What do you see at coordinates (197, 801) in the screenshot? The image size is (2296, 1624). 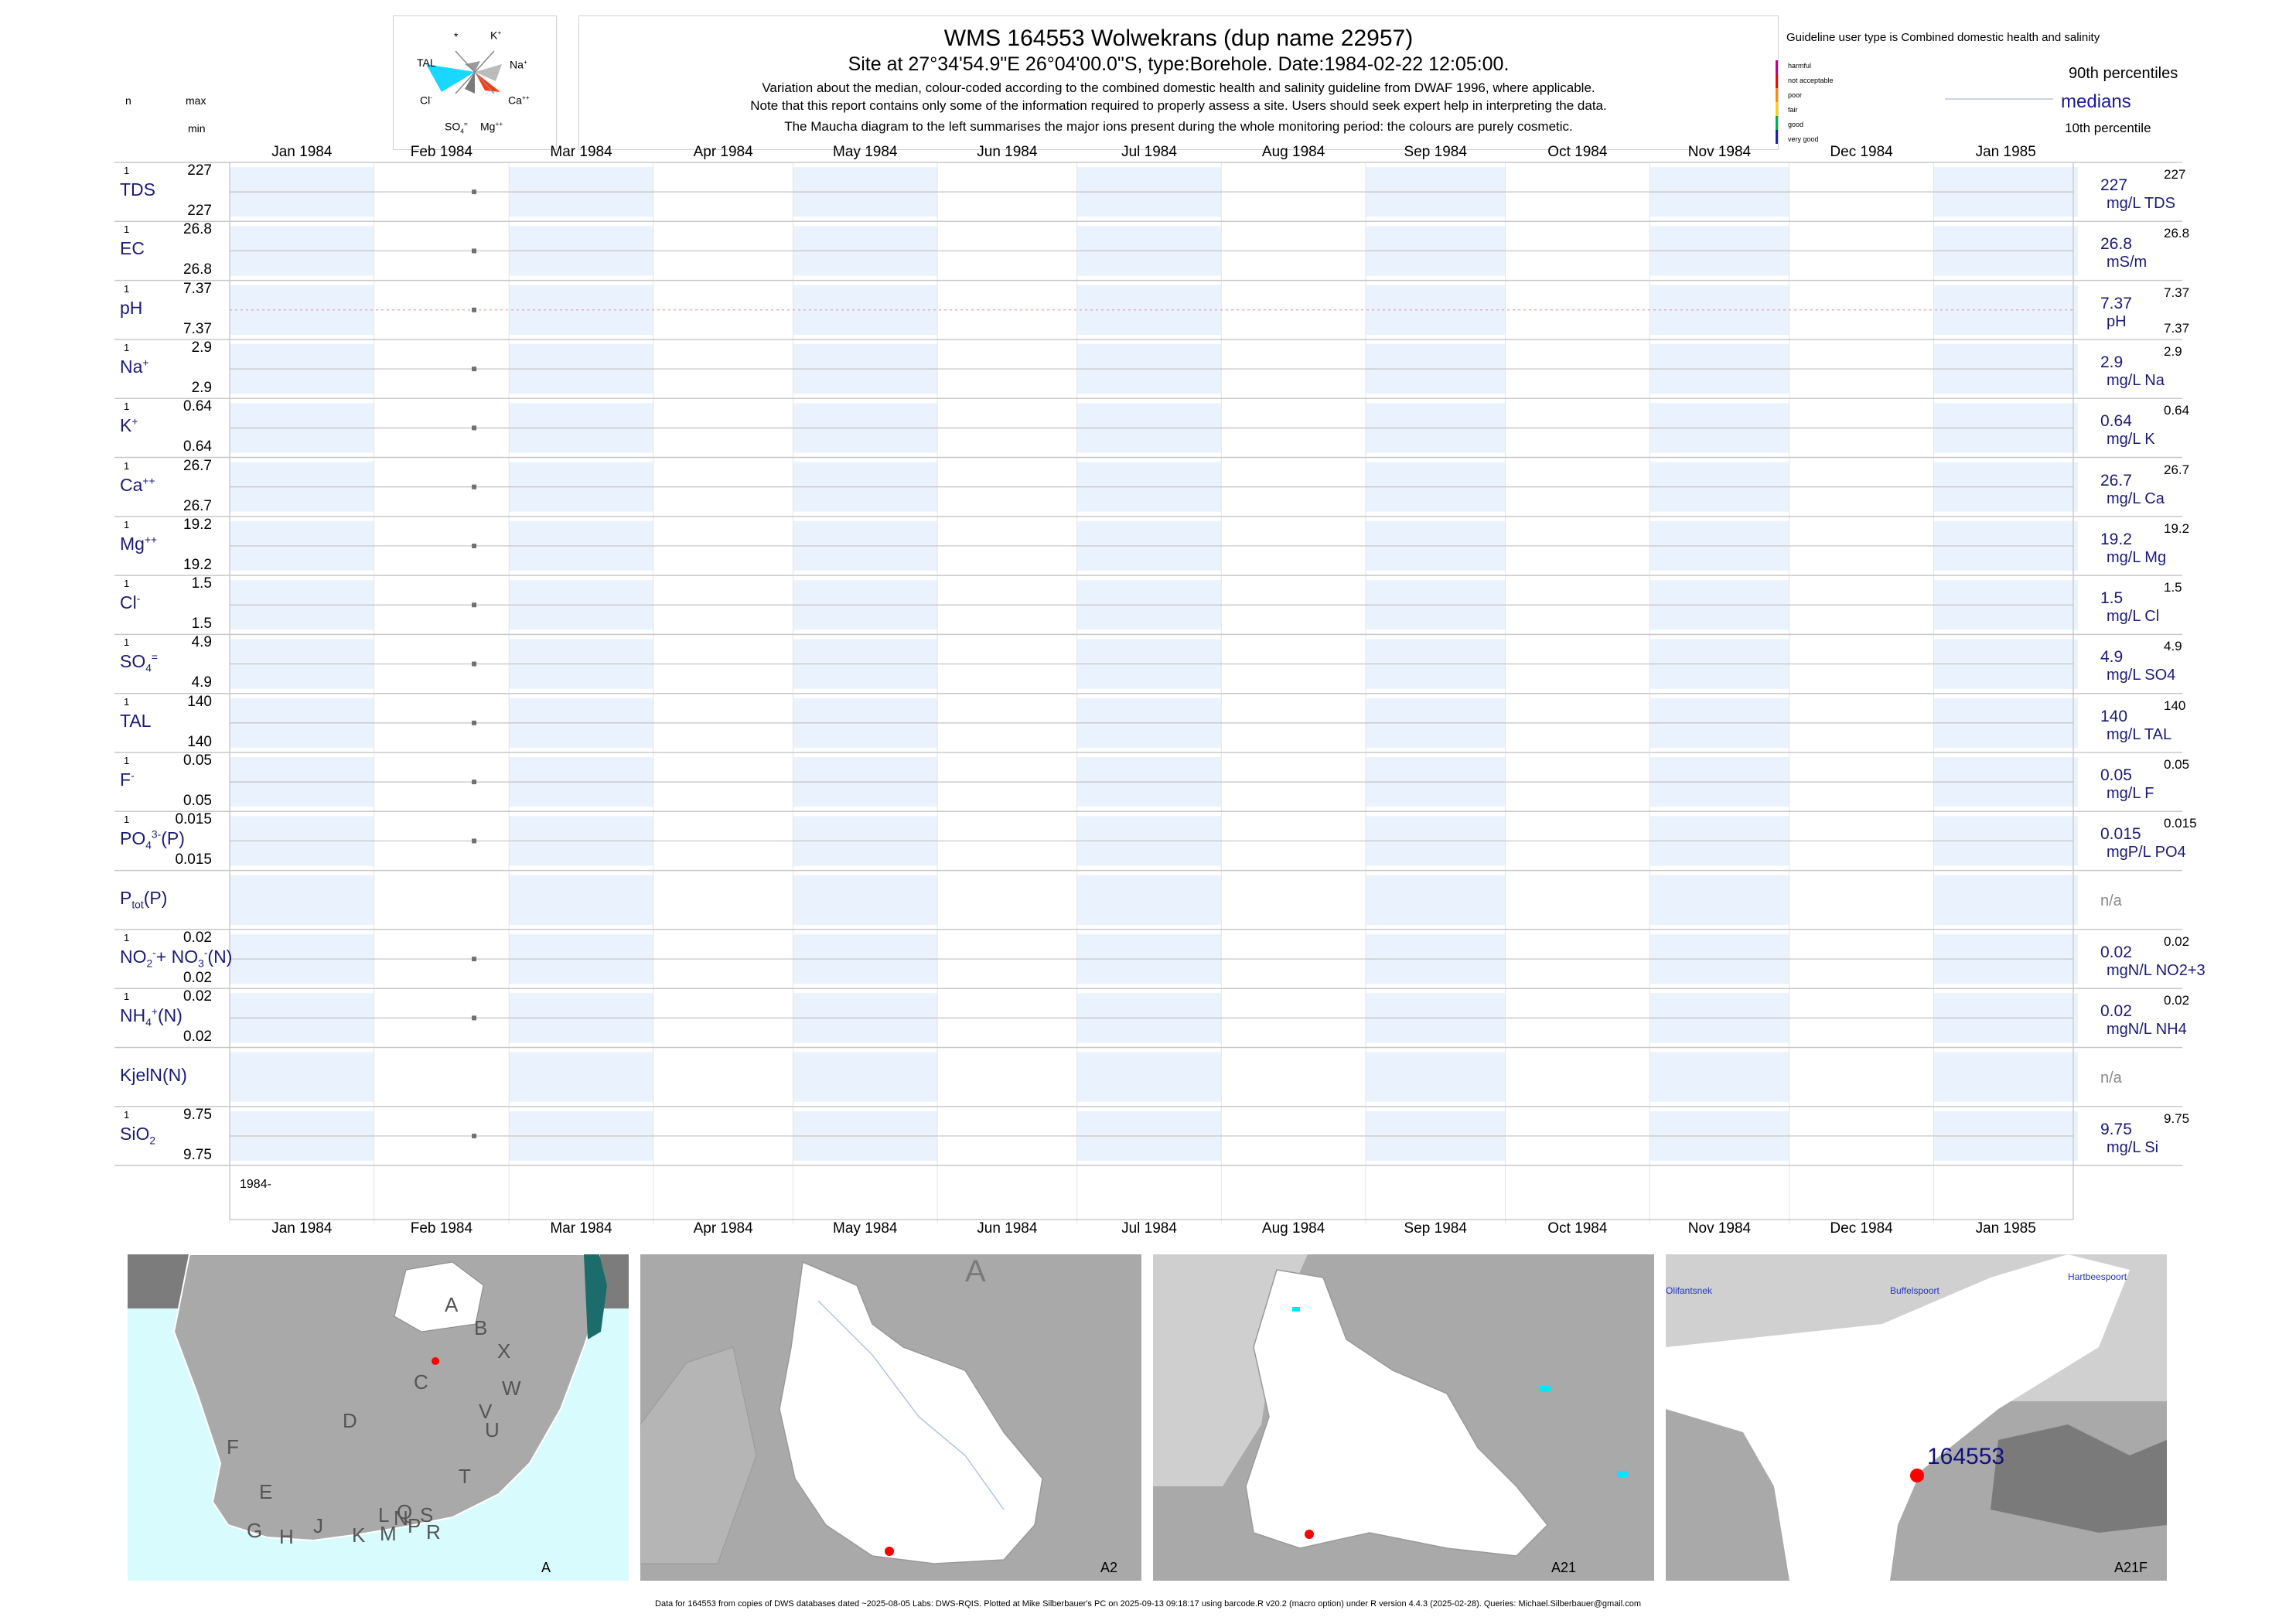 I see `row-min-value: 0.05` at bounding box center [197, 801].